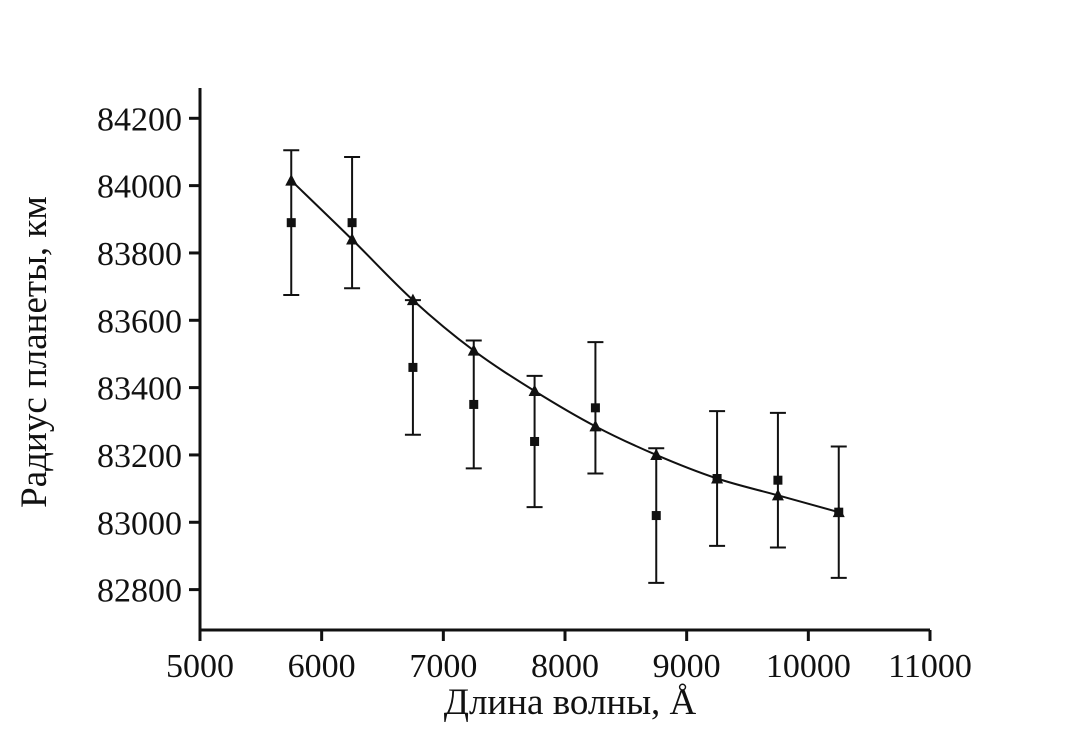  I want to click on x-tick-label: 7000, so click(443, 666).